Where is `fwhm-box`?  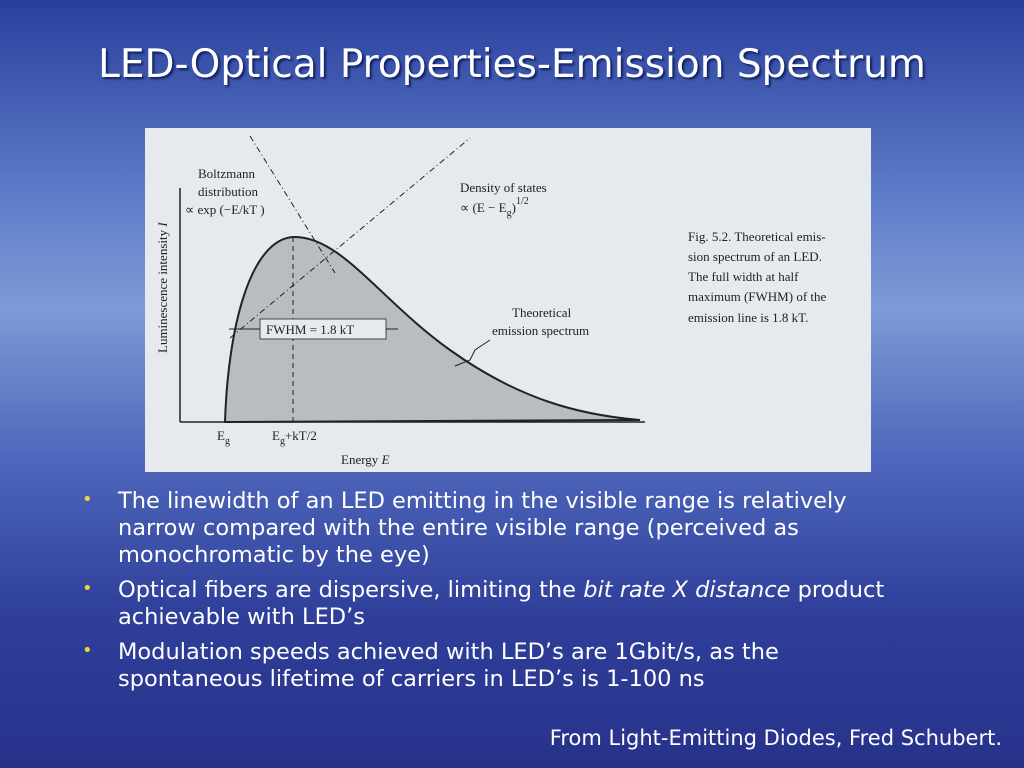 fwhm-box is located at coordinates (323, 329).